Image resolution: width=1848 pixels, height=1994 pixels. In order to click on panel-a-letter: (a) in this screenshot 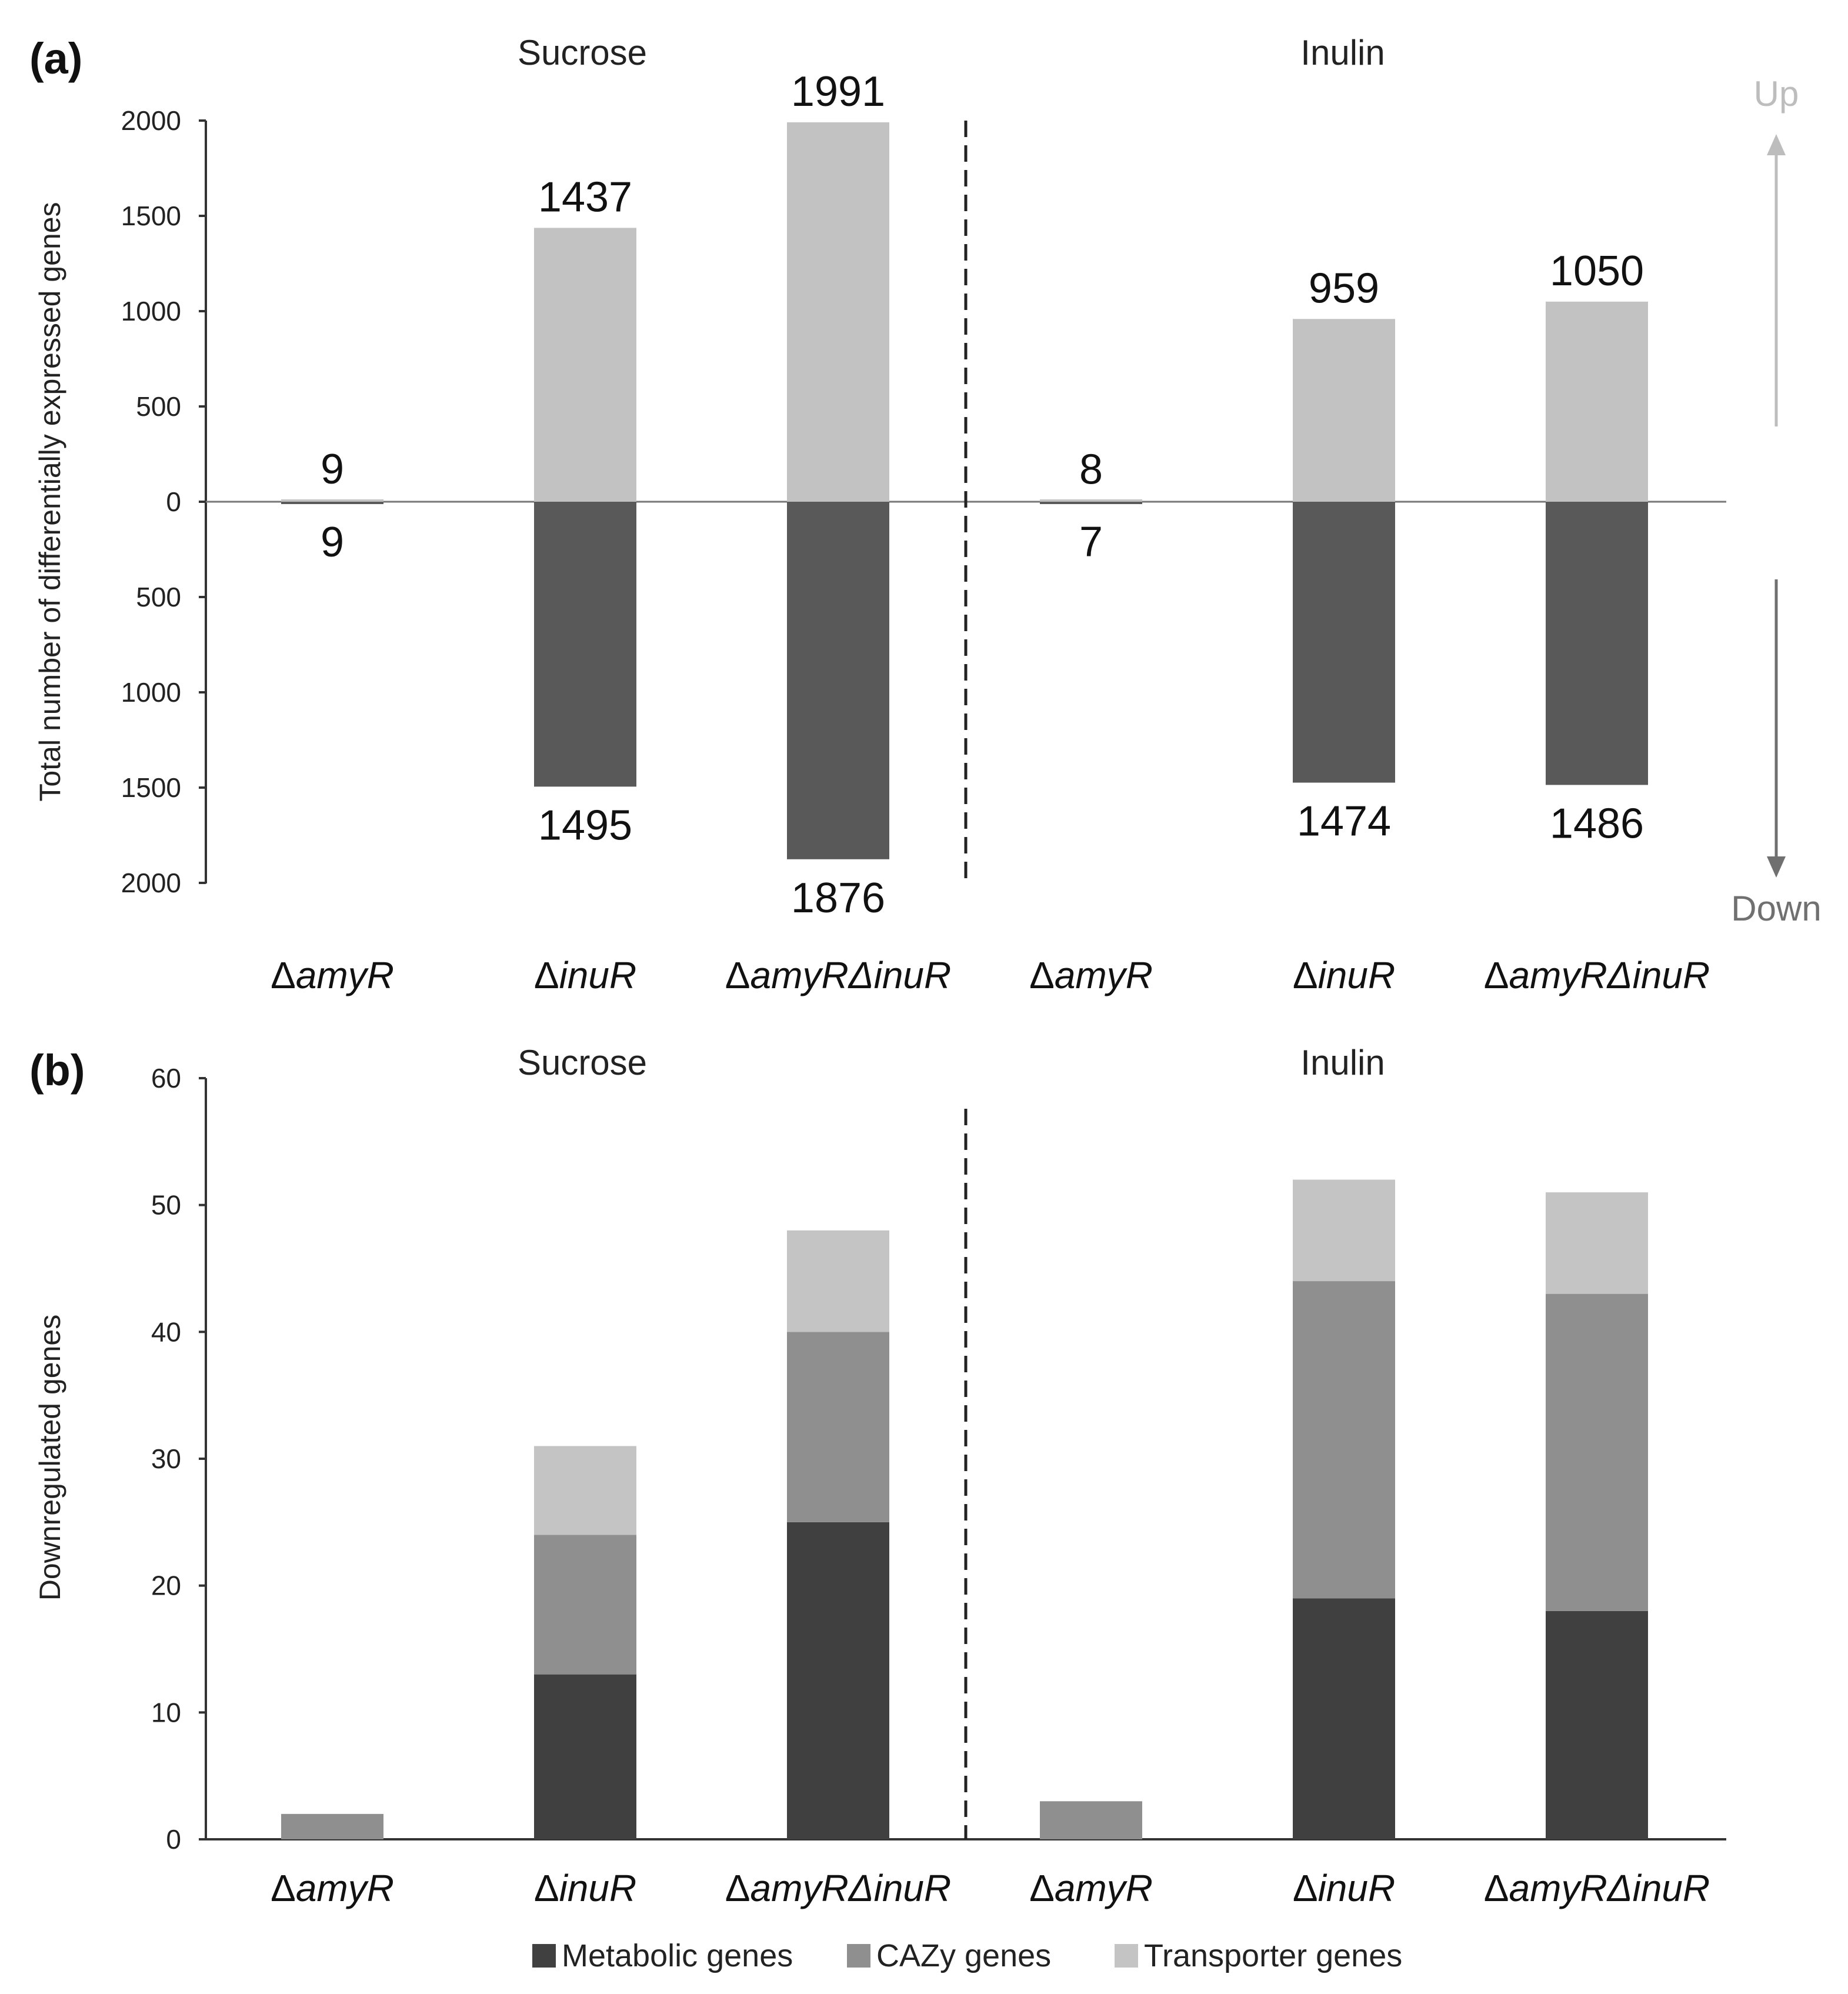, I will do `click(55, 58)`.